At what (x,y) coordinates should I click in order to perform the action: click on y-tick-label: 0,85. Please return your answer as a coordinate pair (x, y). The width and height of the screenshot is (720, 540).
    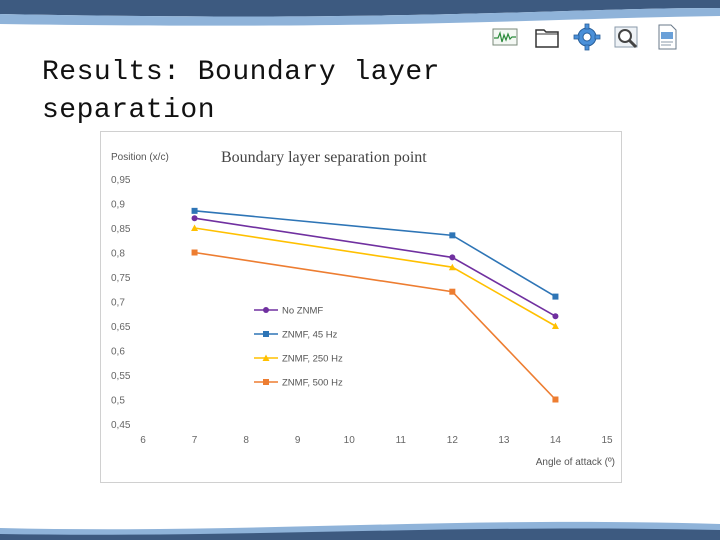
    Looking at the image, I should click on (121, 229).